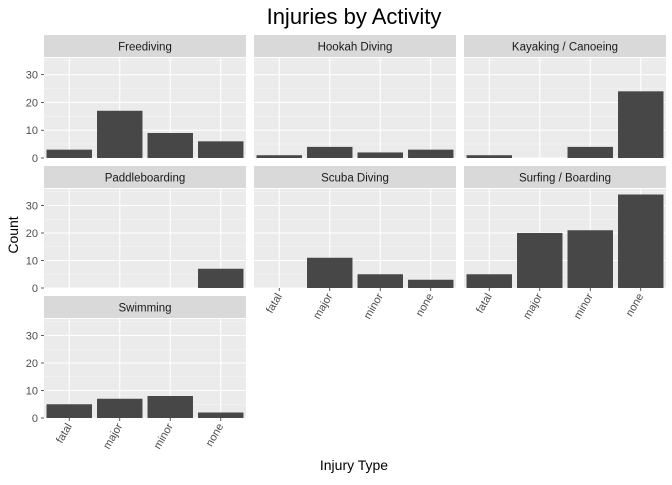  What do you see at coordinates (354, 16) in the screenshot?
I see `chart-title: Injuries by Activity` at bounding box center [354, 16].